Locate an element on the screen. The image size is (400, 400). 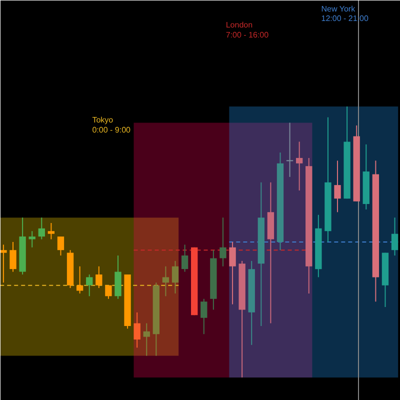
annotation: Tokyo is located at coordinates (103, 120).